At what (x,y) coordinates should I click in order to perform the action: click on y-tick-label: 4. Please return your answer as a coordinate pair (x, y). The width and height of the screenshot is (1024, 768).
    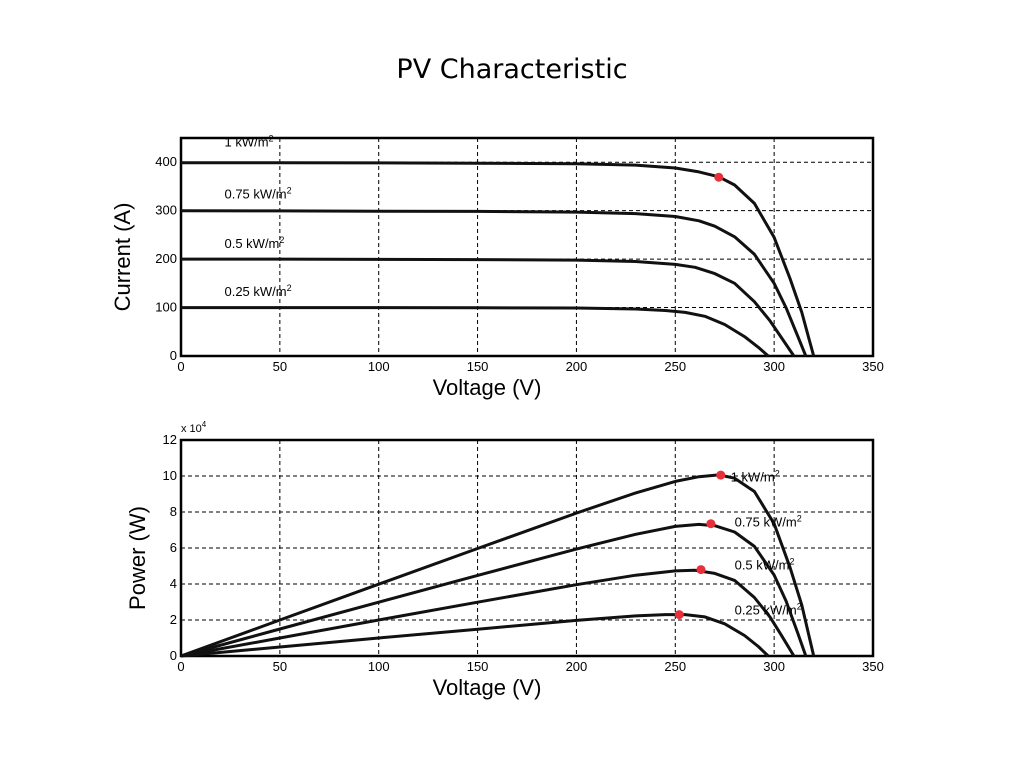
    Looking at the image, I should click on (173, 583).